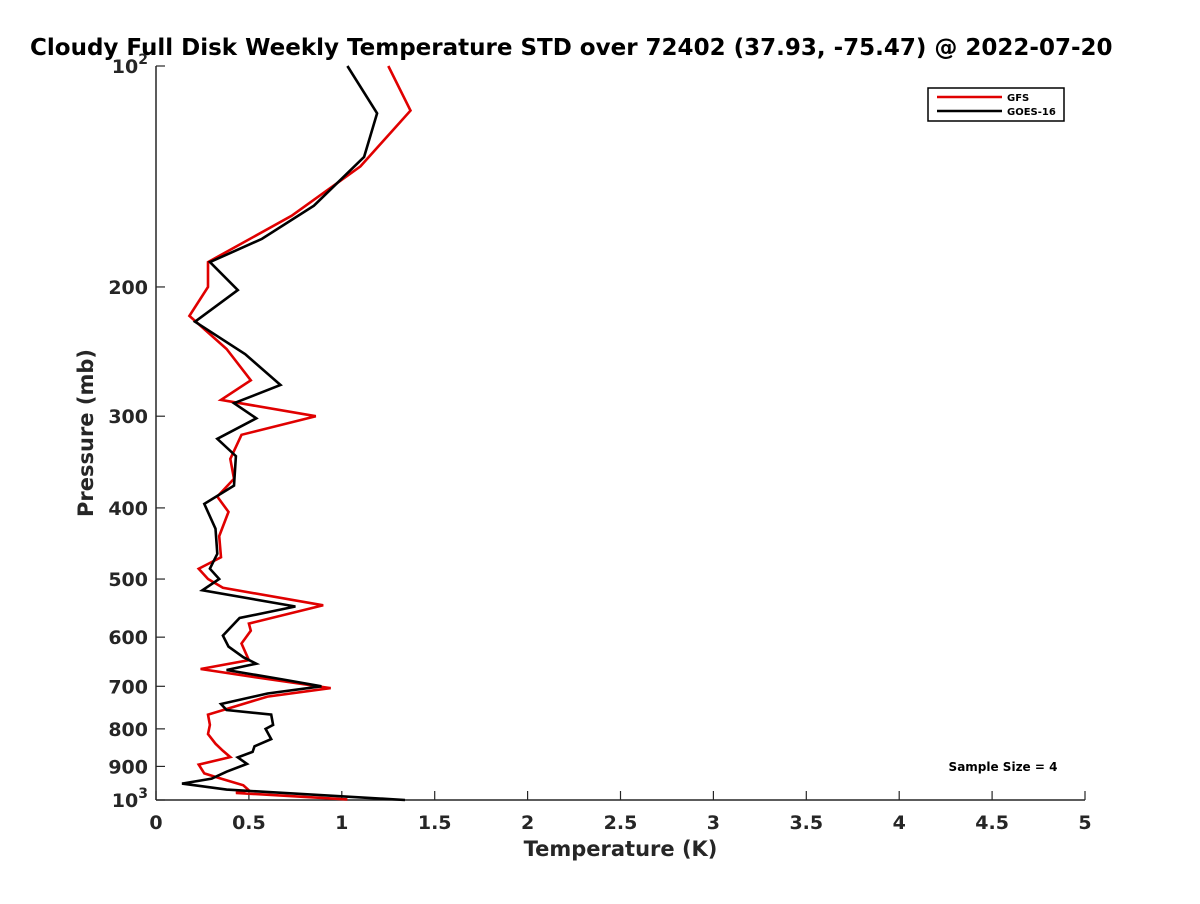  I want to click on x-tick-label: 5, so click(1084, 823).